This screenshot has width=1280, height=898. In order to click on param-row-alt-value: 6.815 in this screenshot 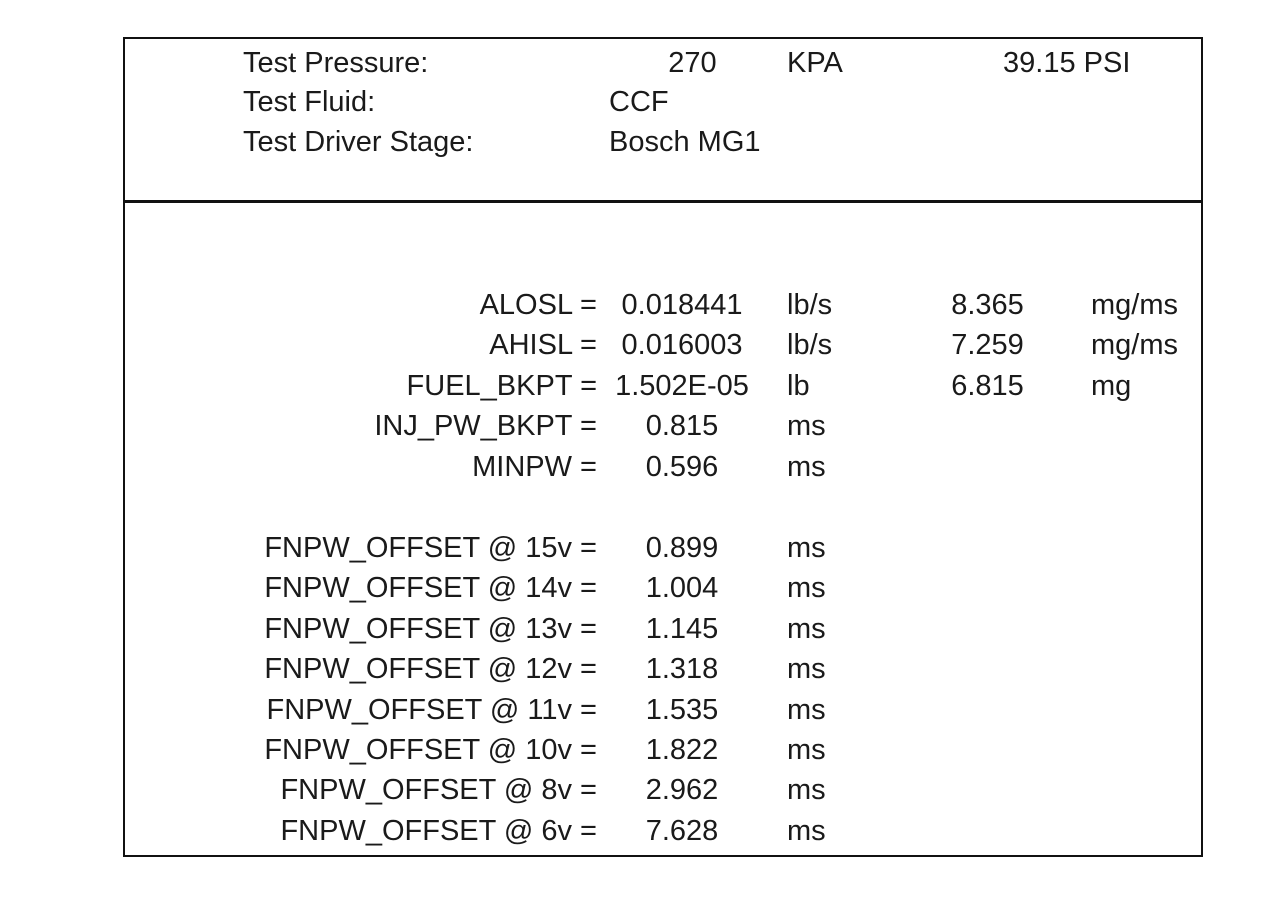, I will do `click(987, 386)`.